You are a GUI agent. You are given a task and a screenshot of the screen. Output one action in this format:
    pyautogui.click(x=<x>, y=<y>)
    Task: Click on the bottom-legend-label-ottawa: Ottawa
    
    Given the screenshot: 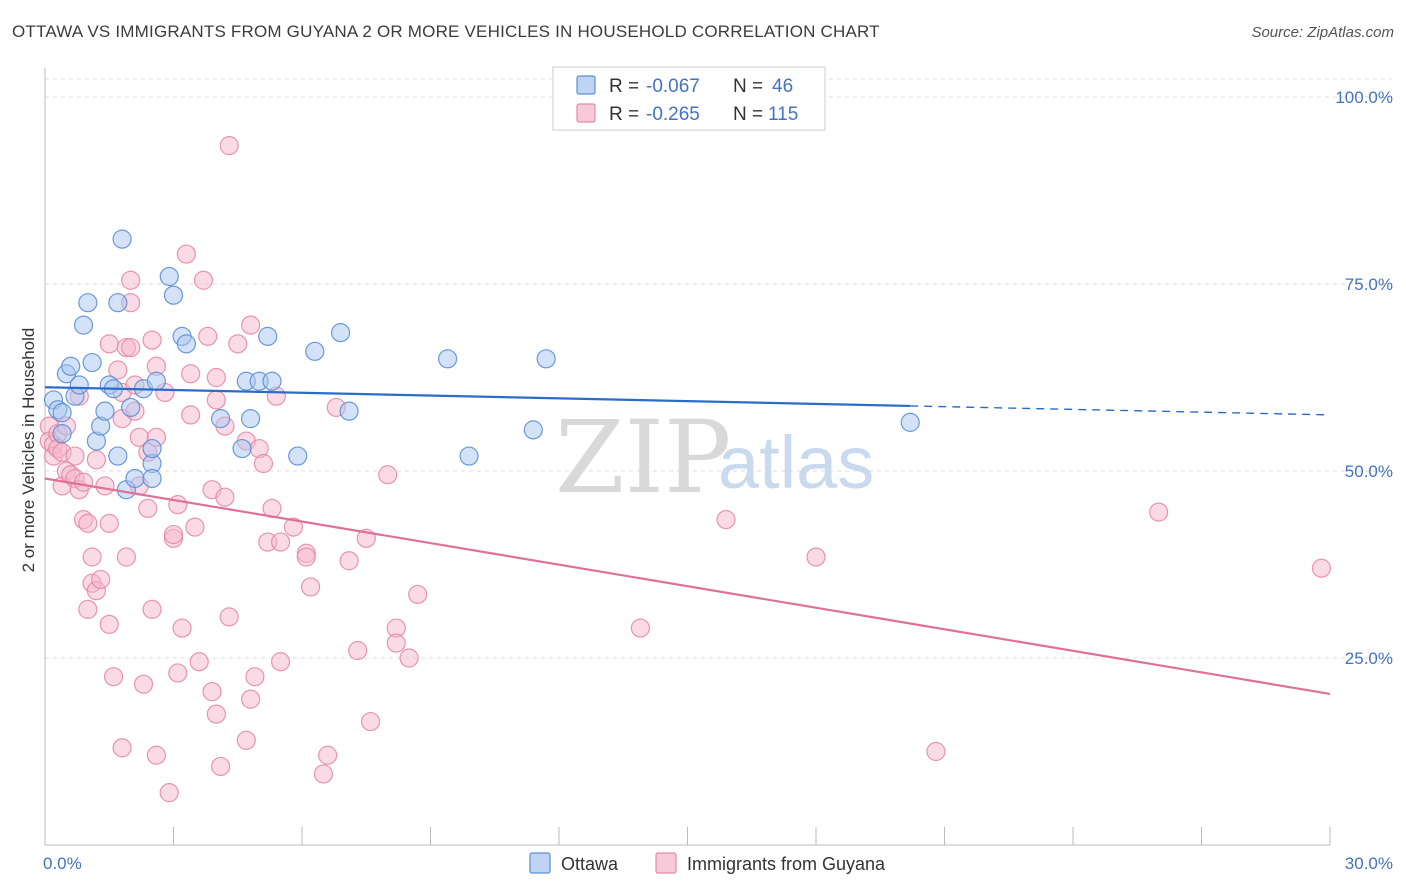 What is the action you would take?
    pyautogui.click(x=590, y=864)
    